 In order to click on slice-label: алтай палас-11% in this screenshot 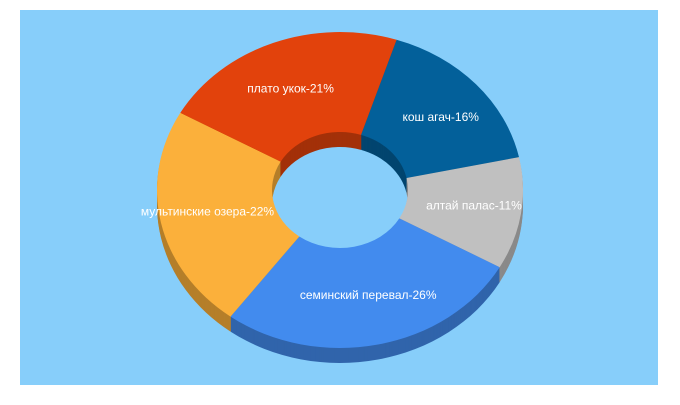, I will do `click(474, 205)`.